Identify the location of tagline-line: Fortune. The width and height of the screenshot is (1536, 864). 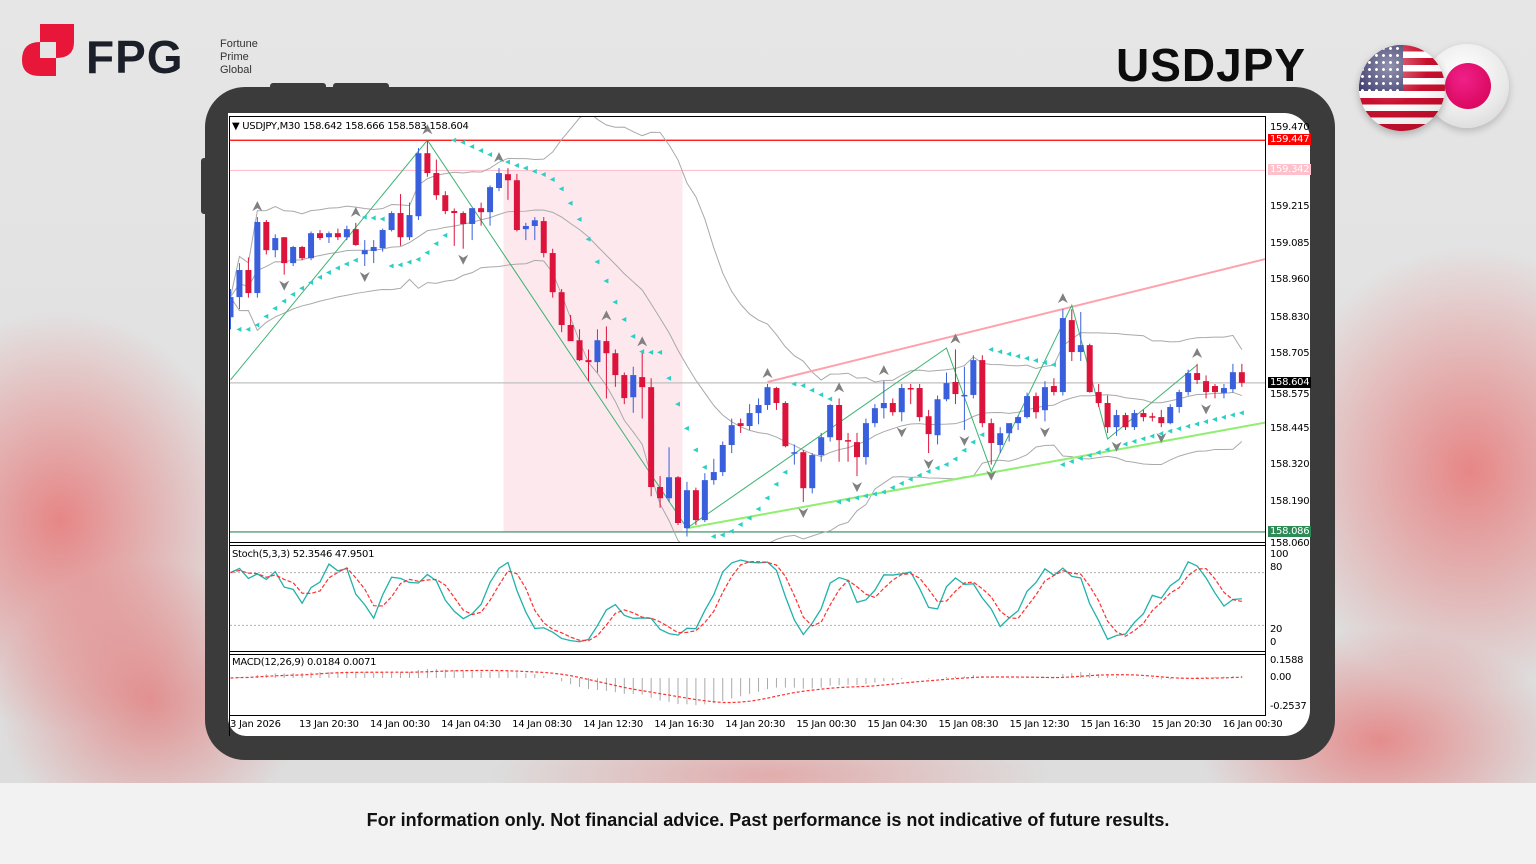
(239, 44).